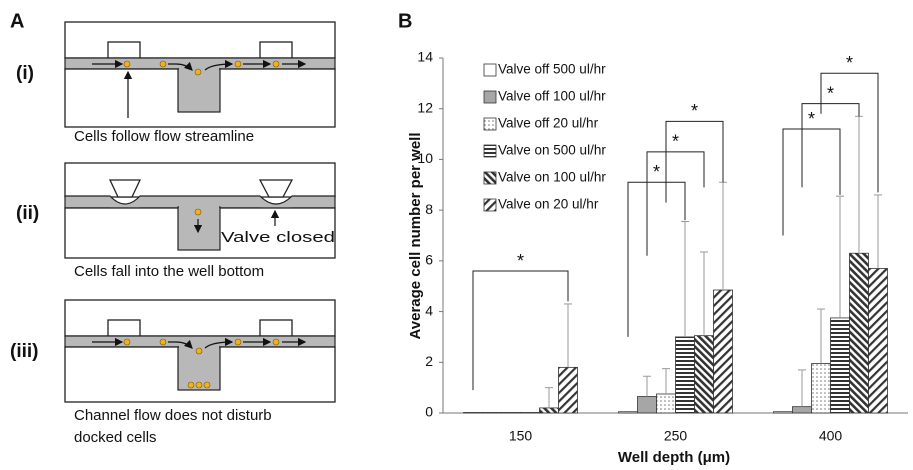 This screenshot has width=913, height=470. Describe the element at coordinates (429, 361) in the screenshot. I see `y-tick-label: 2` at that location.